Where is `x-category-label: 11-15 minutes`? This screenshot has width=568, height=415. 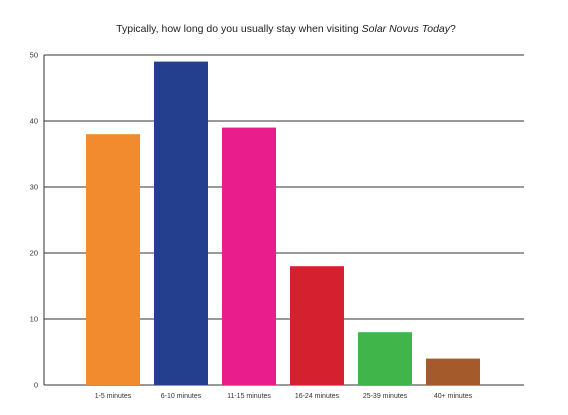 x-category-label: 11-15 minutes is located at coordinates (249, 396).